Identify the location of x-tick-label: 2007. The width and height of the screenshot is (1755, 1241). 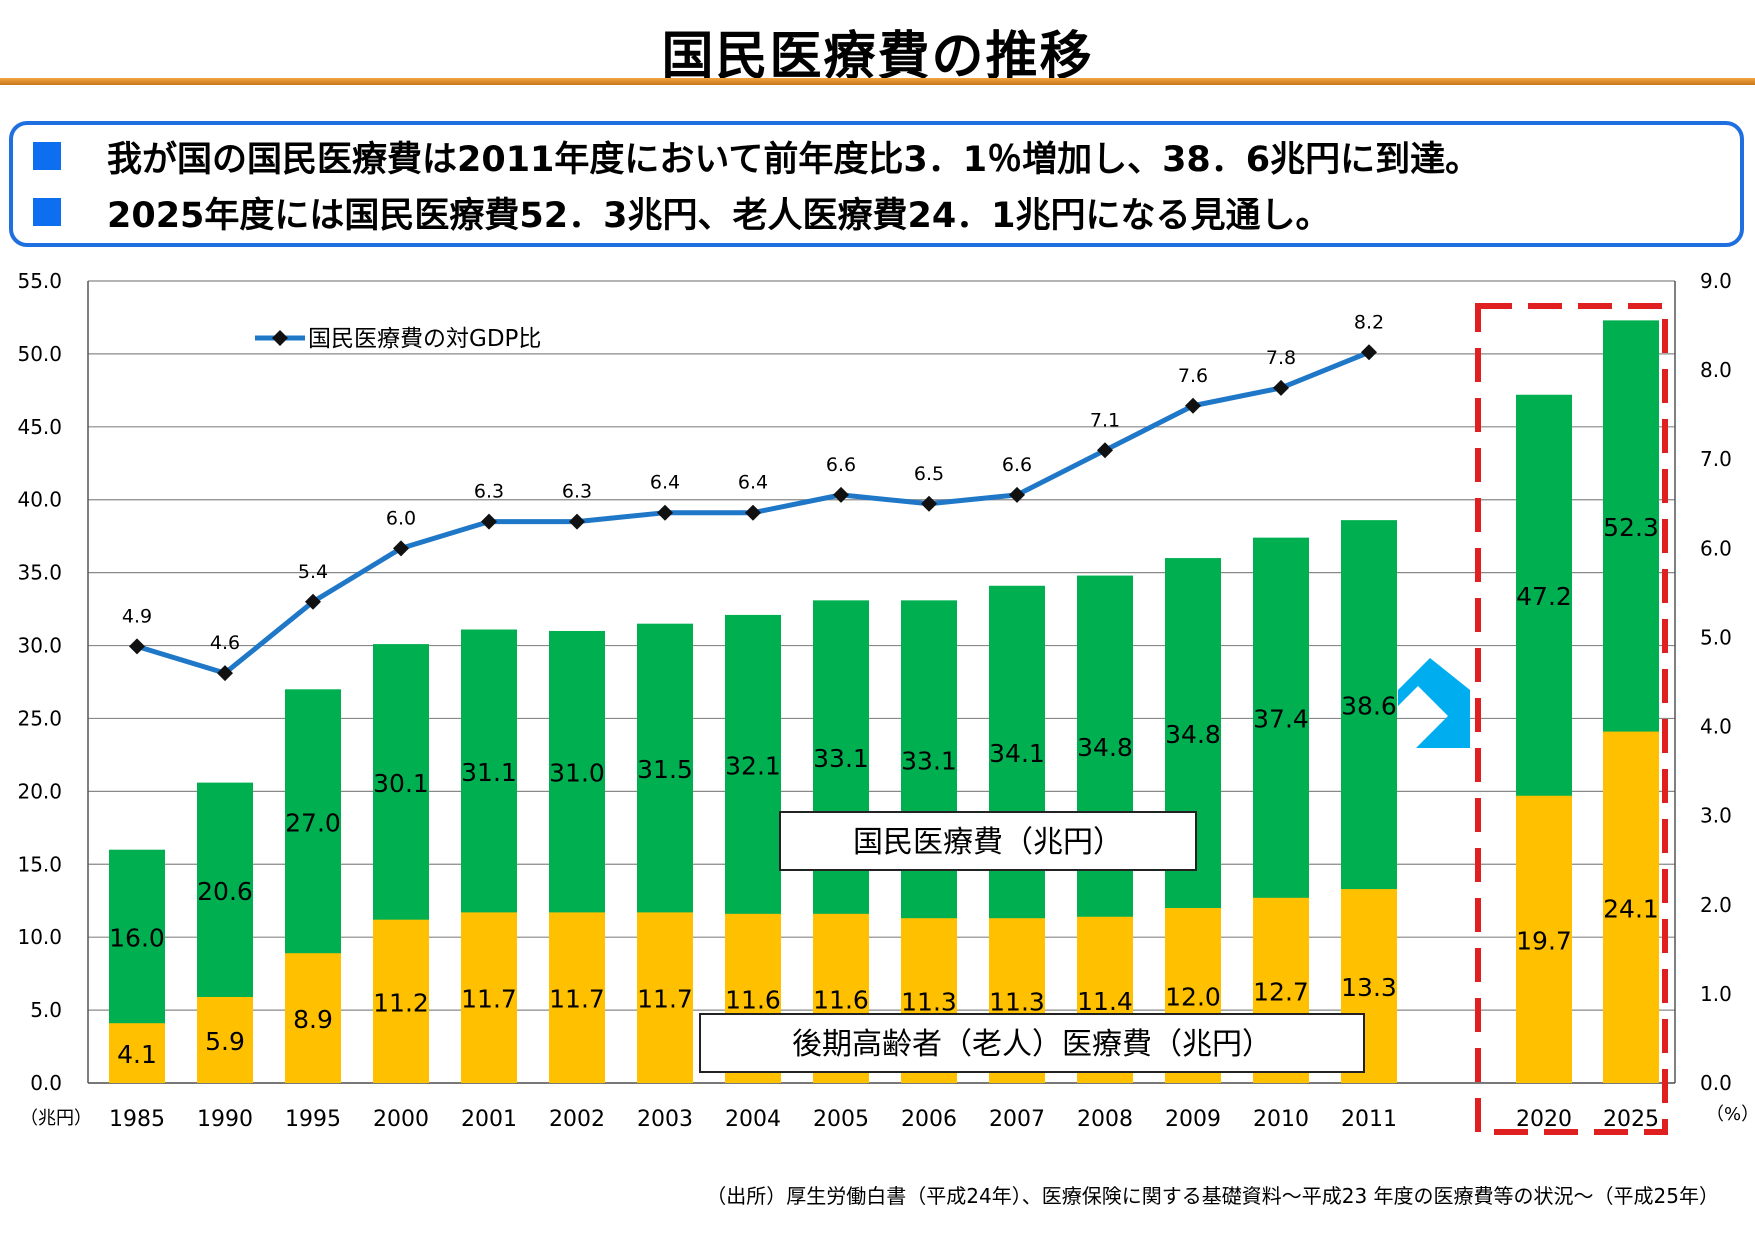
(1017, 1119).